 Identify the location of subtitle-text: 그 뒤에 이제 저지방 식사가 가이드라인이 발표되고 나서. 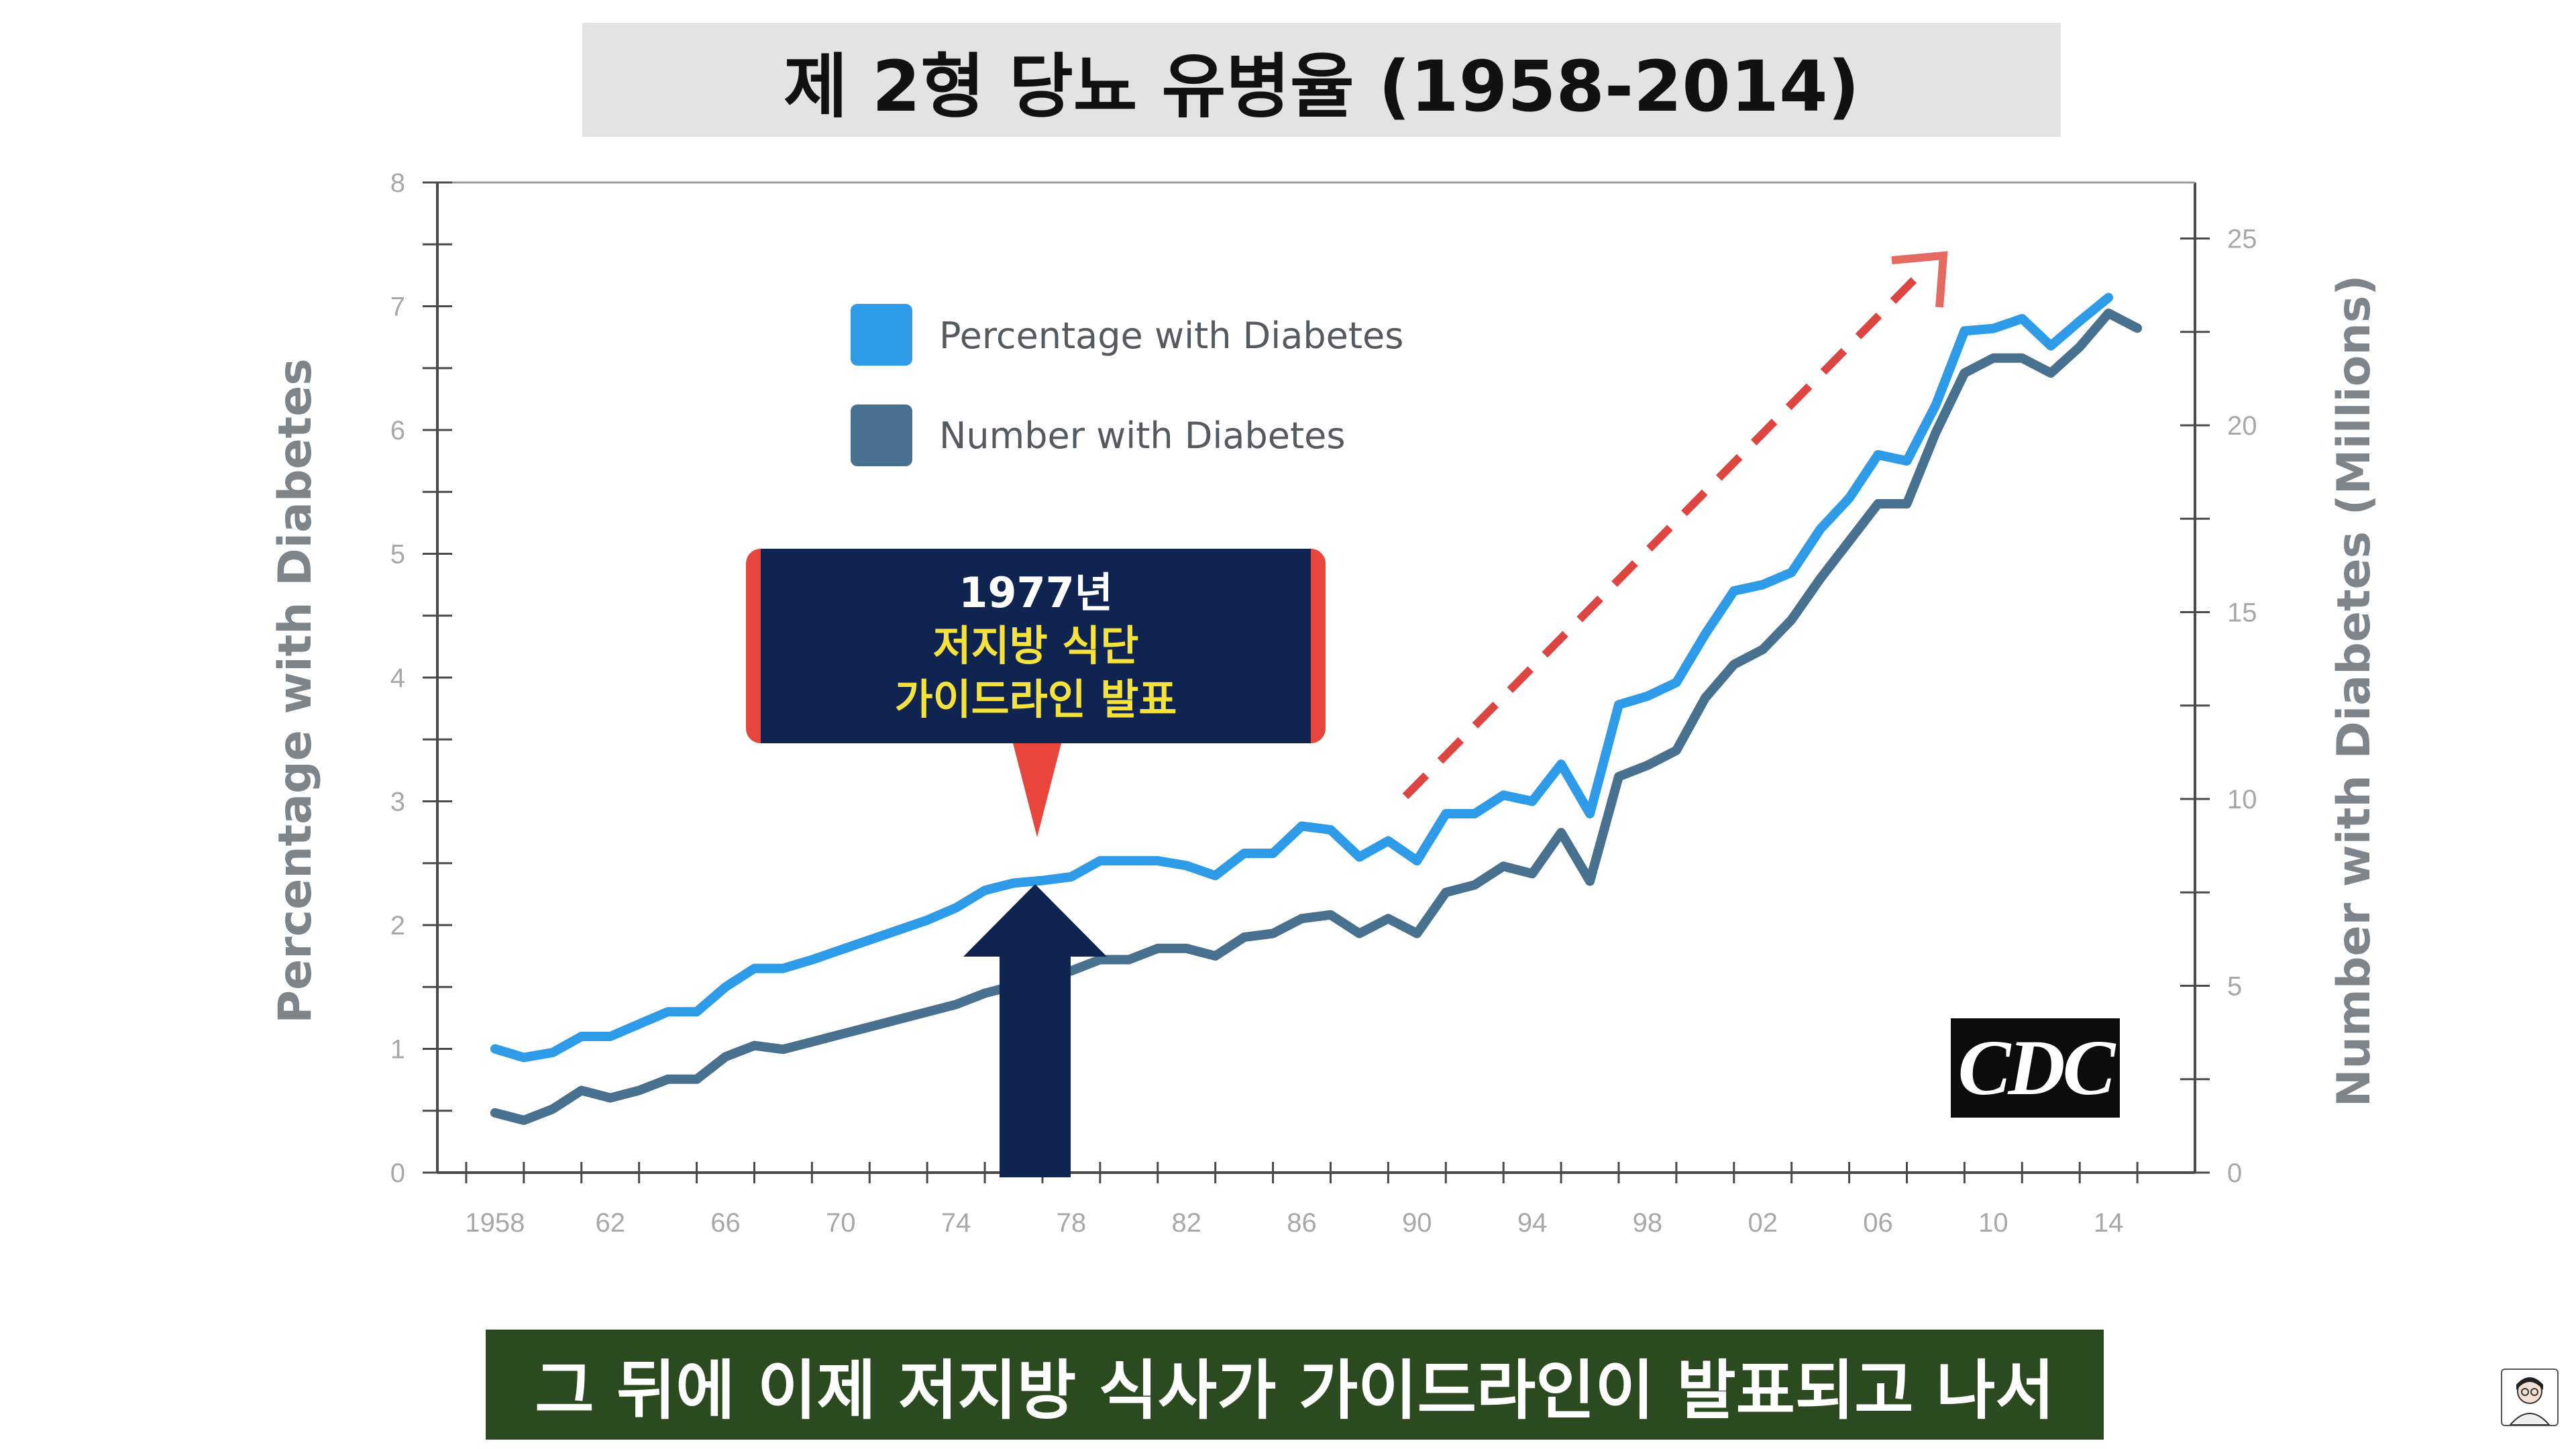
(1295, 1390).